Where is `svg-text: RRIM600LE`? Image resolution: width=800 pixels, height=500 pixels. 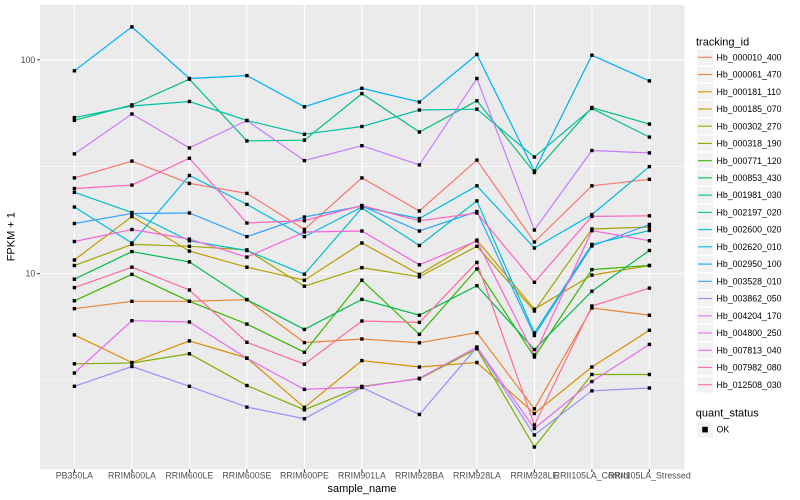
svg-text: RRIM600LE is located at coordinates (189, 476).